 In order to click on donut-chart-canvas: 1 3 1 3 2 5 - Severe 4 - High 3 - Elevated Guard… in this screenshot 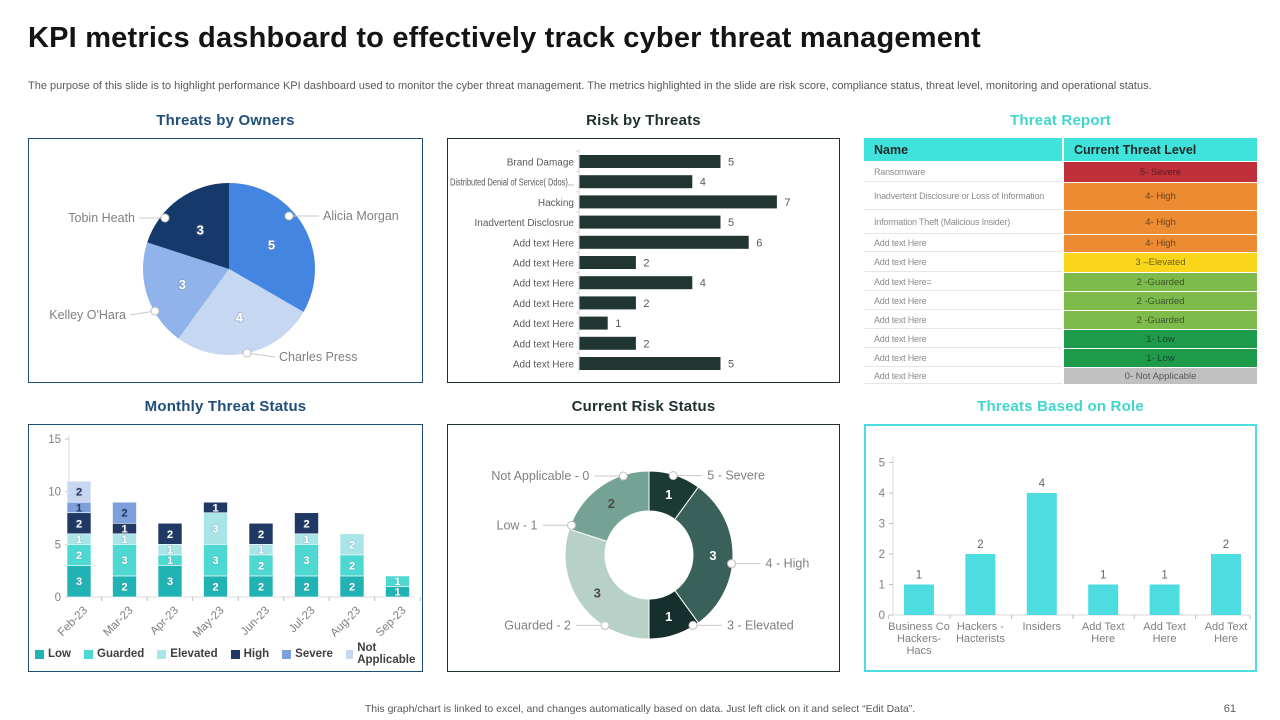, I will do `click(650, 554)`.